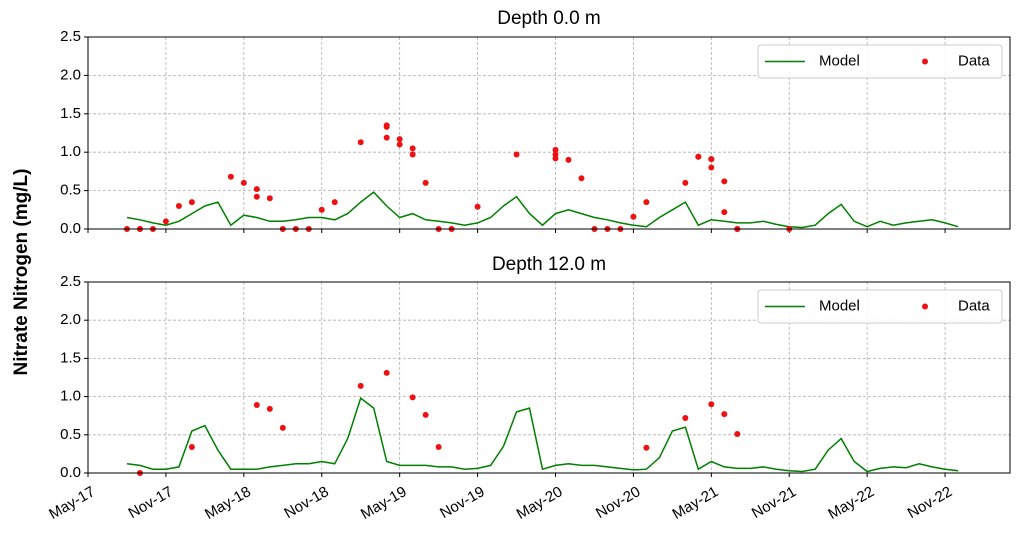 This screenshot has width=1024, height=543. I want to click on chart-title: Depth 0.0 m, so click(549, 18).